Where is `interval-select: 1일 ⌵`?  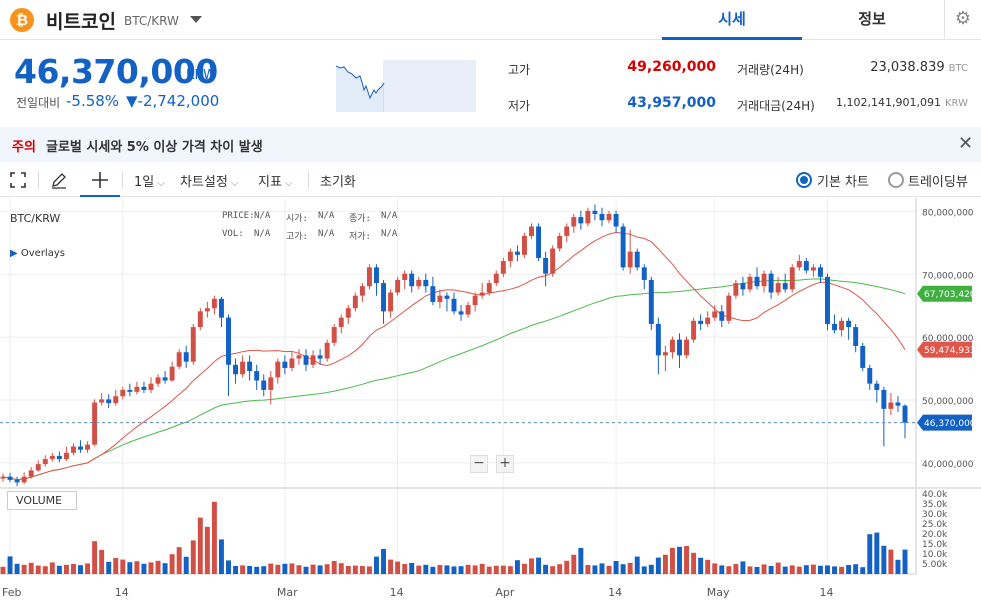
interval-select: 1일 ⌵ is located at coordinates (149, 180).